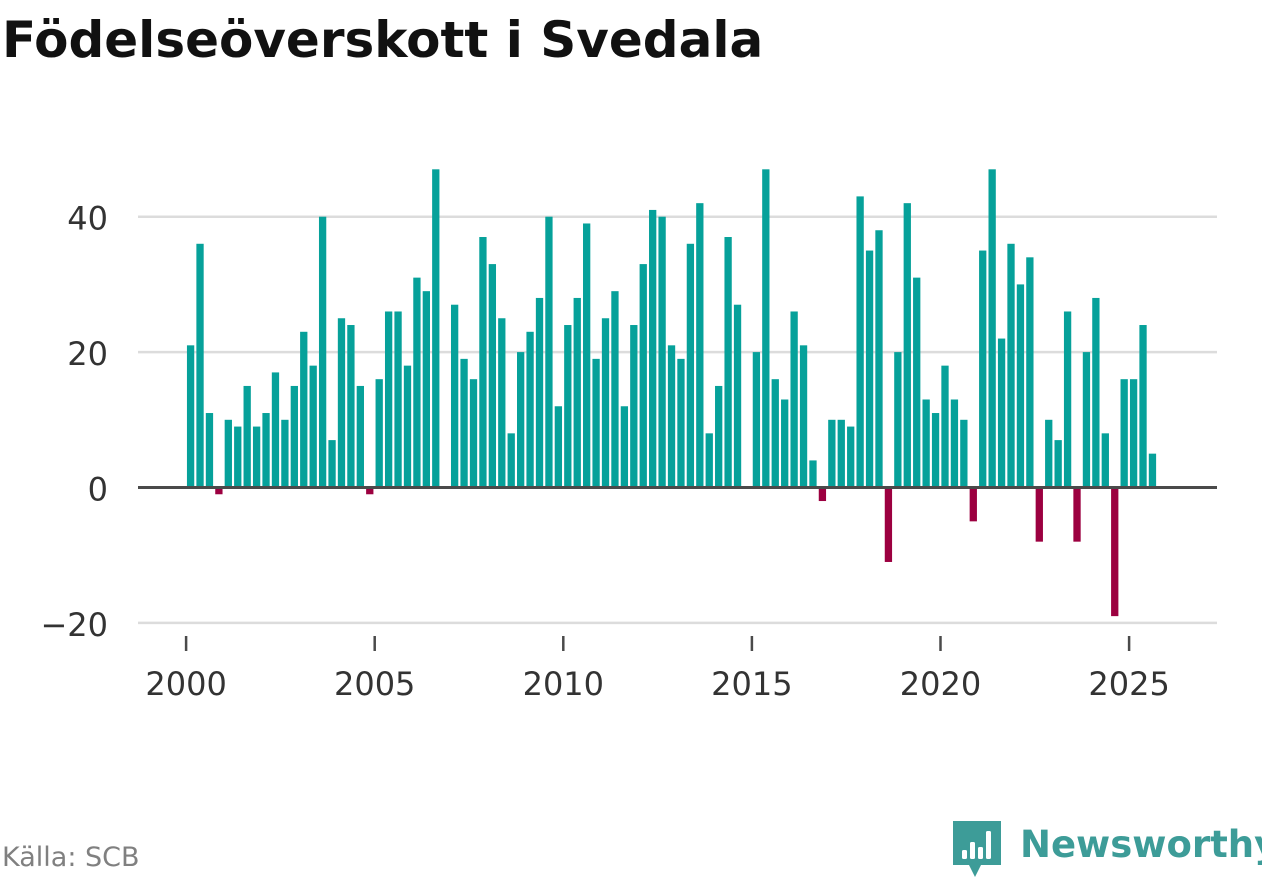  What do you see at coordinates (74, 422) in the screenshot?
I see `y-axis-labels: −20 0 20 40` at bounding box center [74, 422].